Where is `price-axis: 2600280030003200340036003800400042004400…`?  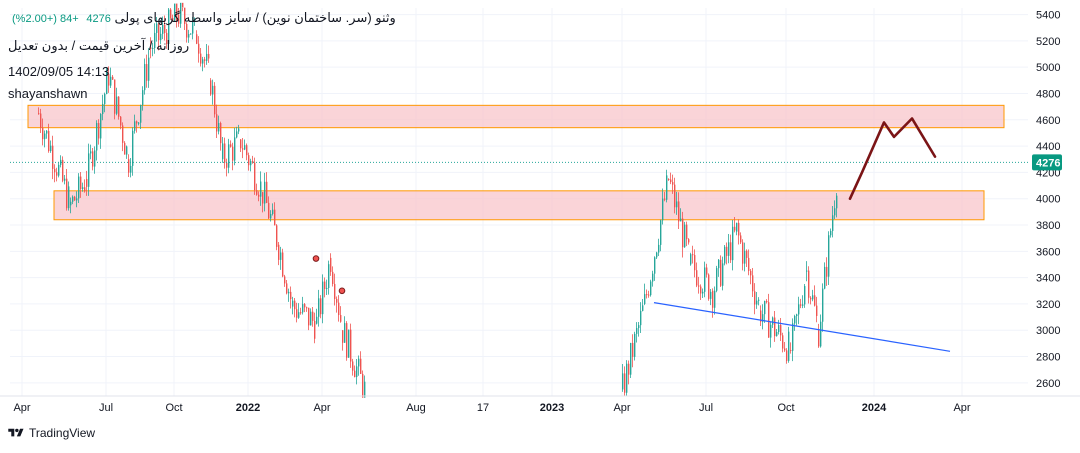
price-axis: 2600280030003200340036003800400042004400… is located at coordinates (1048, 200).